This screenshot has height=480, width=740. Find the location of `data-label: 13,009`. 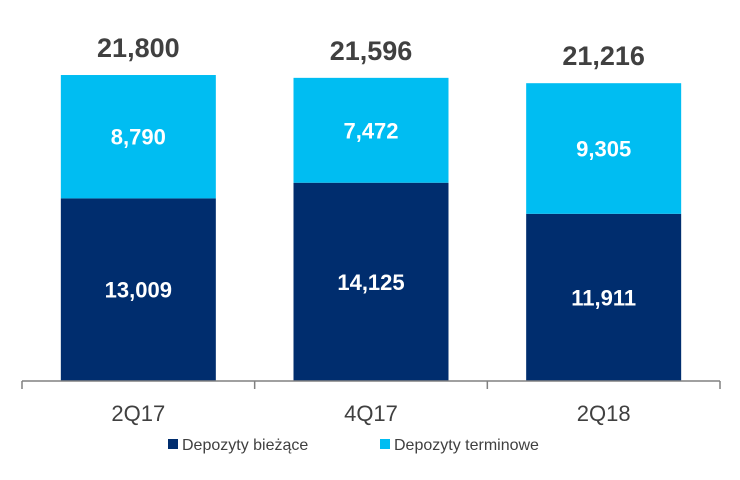

data-label: 13,009 is located at coordinates (138, 290).